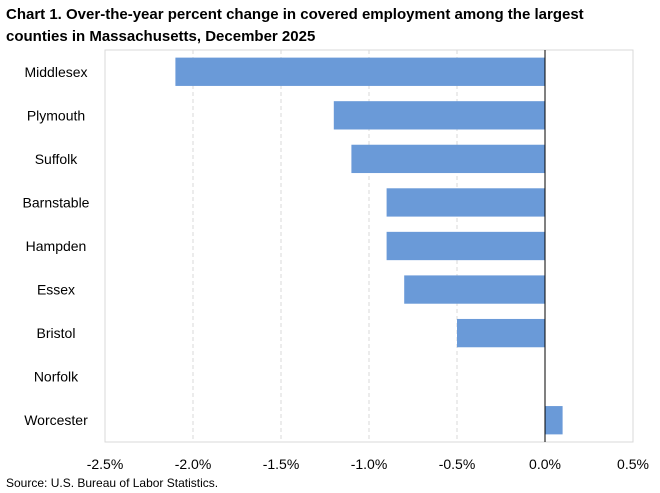 The height and width of the screenshot is (493, 660). What do you see at coordinates (112, 483) in the screenshot?
I see `source-note: Source: U.S. Bureau of Labor Statistics.` at bounding box center [112, 483].